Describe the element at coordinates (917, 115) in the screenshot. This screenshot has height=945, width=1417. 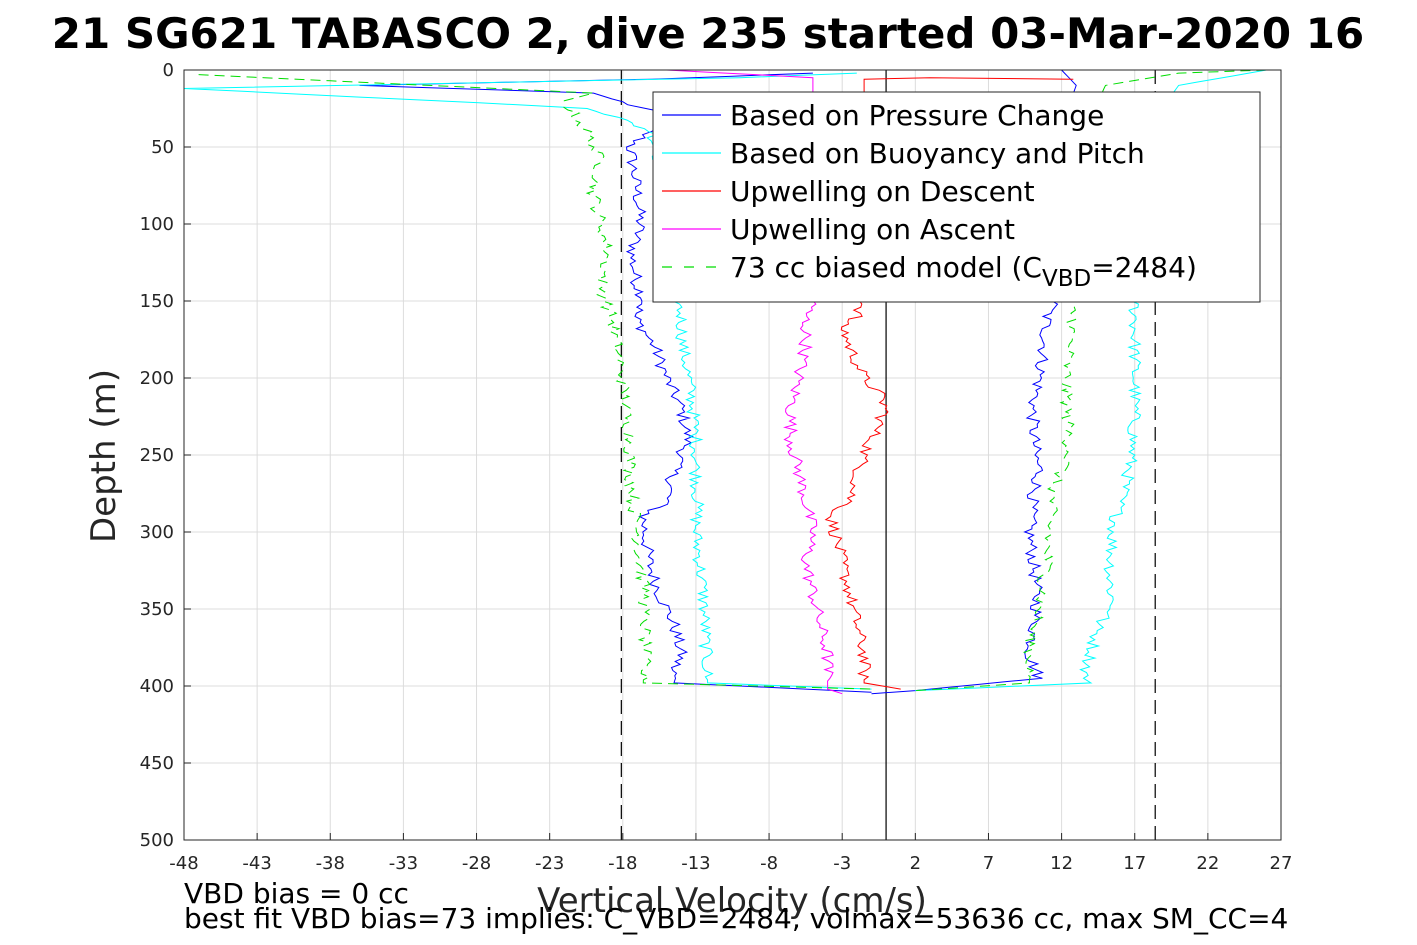
I see `legend-label: Based on Pressure Change` at that location.